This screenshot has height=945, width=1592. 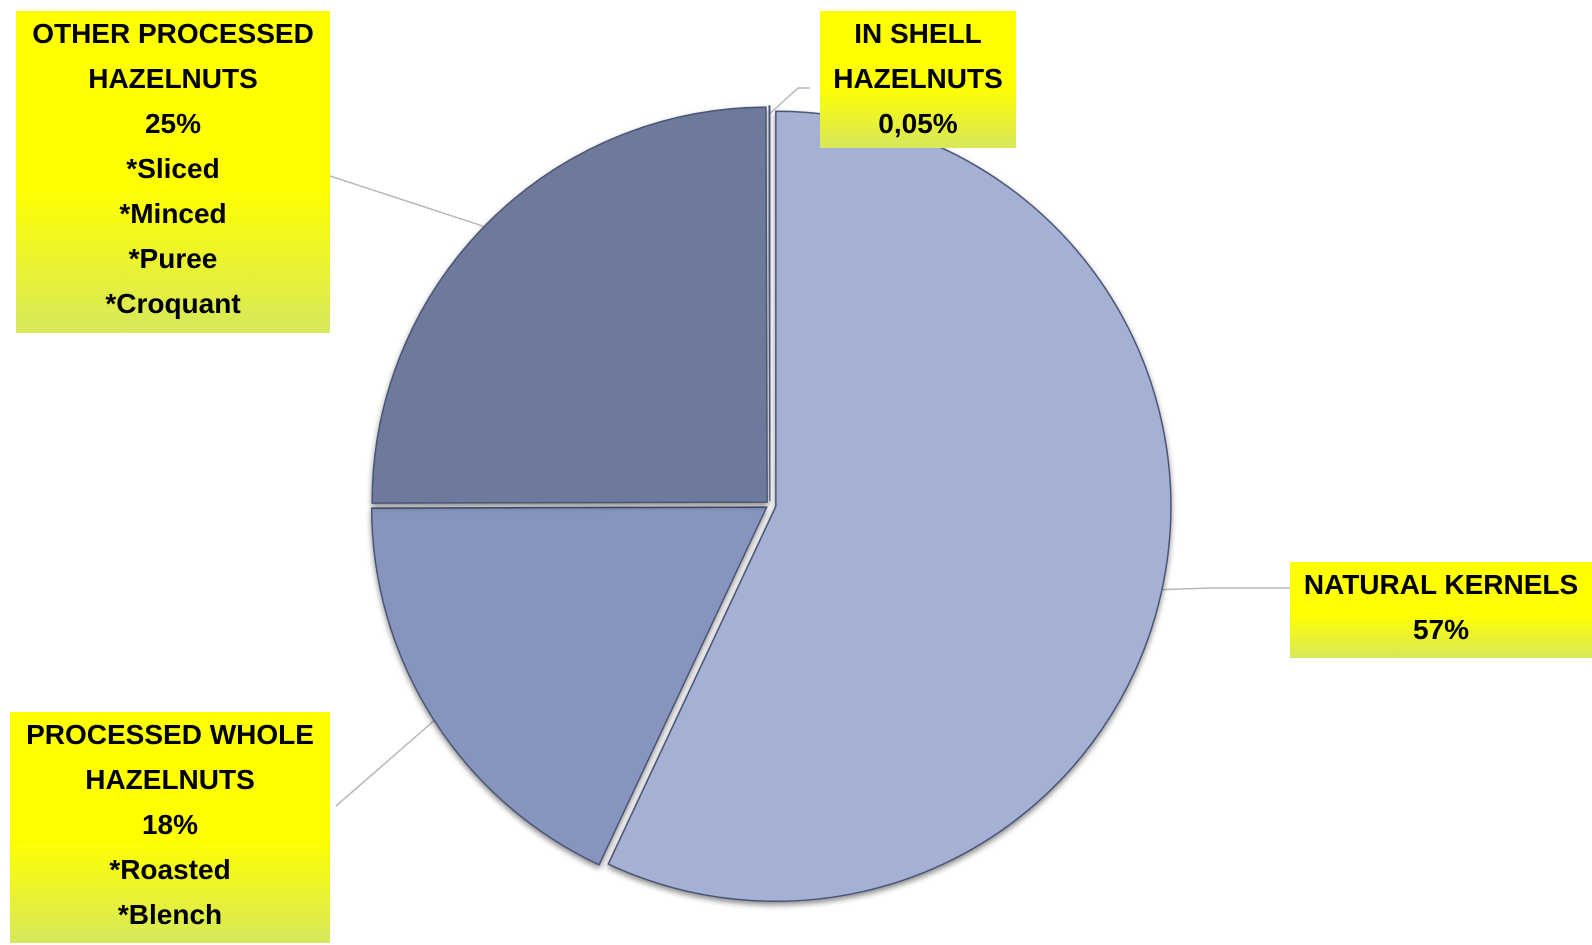 What do you see at coordinates (173, 168) in the screenshot?
I see `note-sliced: *Sliced` at bounding box center [173, 168].